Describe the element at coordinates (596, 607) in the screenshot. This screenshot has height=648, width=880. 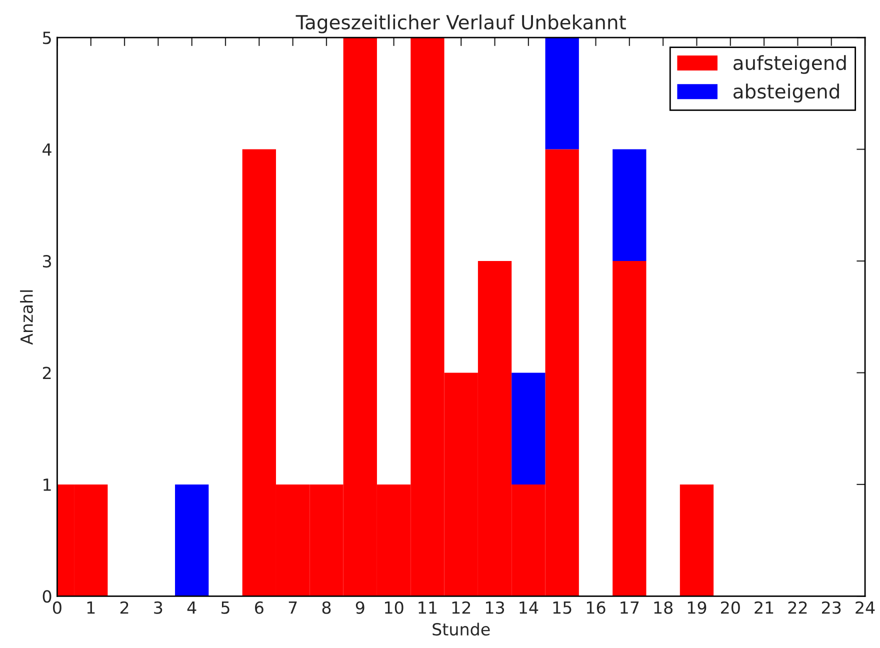
I see `x-tick-label: 16` at that location.